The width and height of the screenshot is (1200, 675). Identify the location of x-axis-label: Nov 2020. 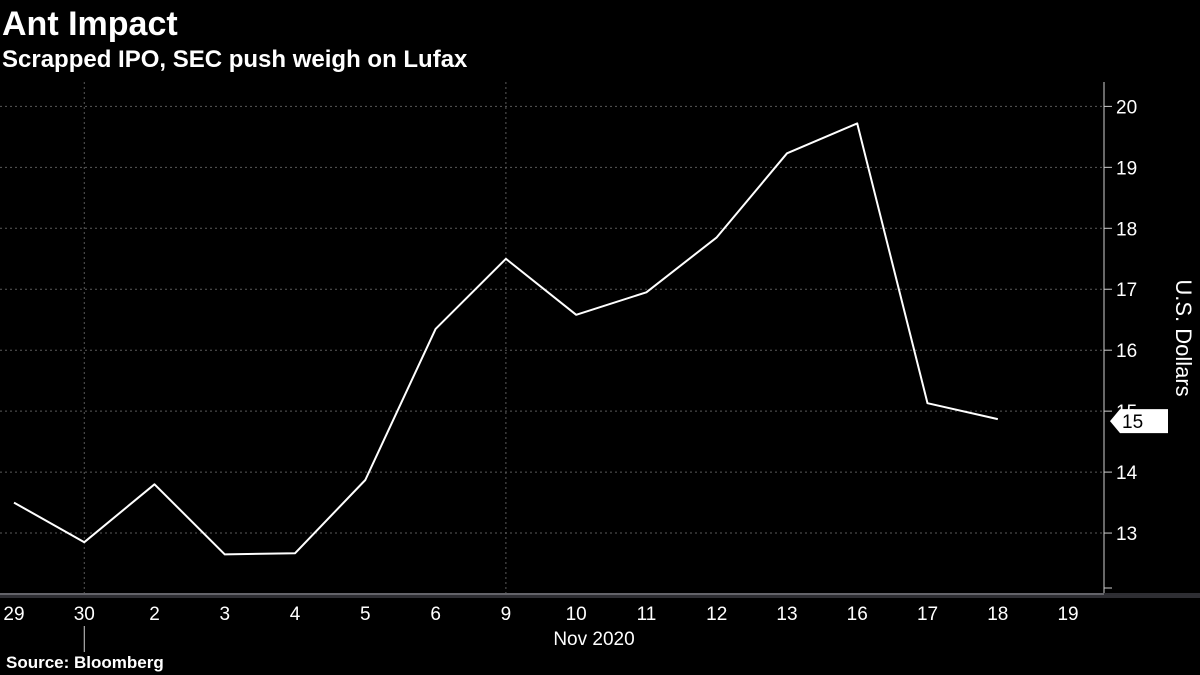
(593, 639).